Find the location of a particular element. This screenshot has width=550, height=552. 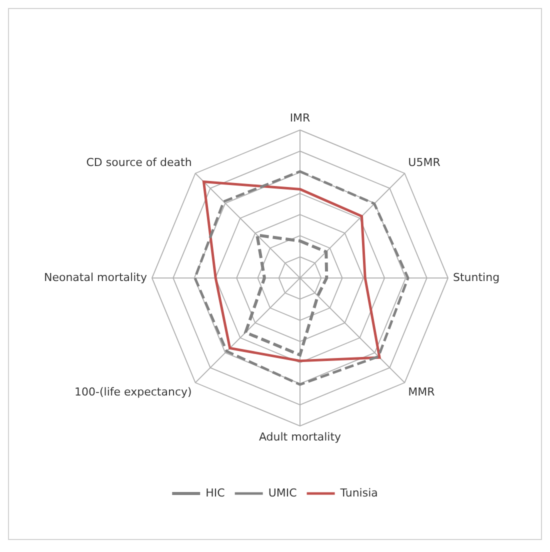

legend-label: HIC is located at coordinates (216, 493).